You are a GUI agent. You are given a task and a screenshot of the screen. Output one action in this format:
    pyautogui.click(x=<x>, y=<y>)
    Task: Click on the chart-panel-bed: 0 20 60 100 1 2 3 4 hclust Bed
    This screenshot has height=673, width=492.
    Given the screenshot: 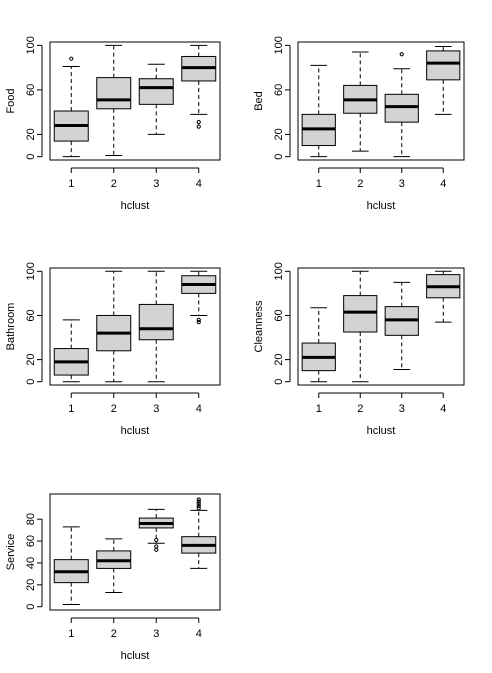 What is the action you would take?
    pyautogui.click(x=359, y=124)
    